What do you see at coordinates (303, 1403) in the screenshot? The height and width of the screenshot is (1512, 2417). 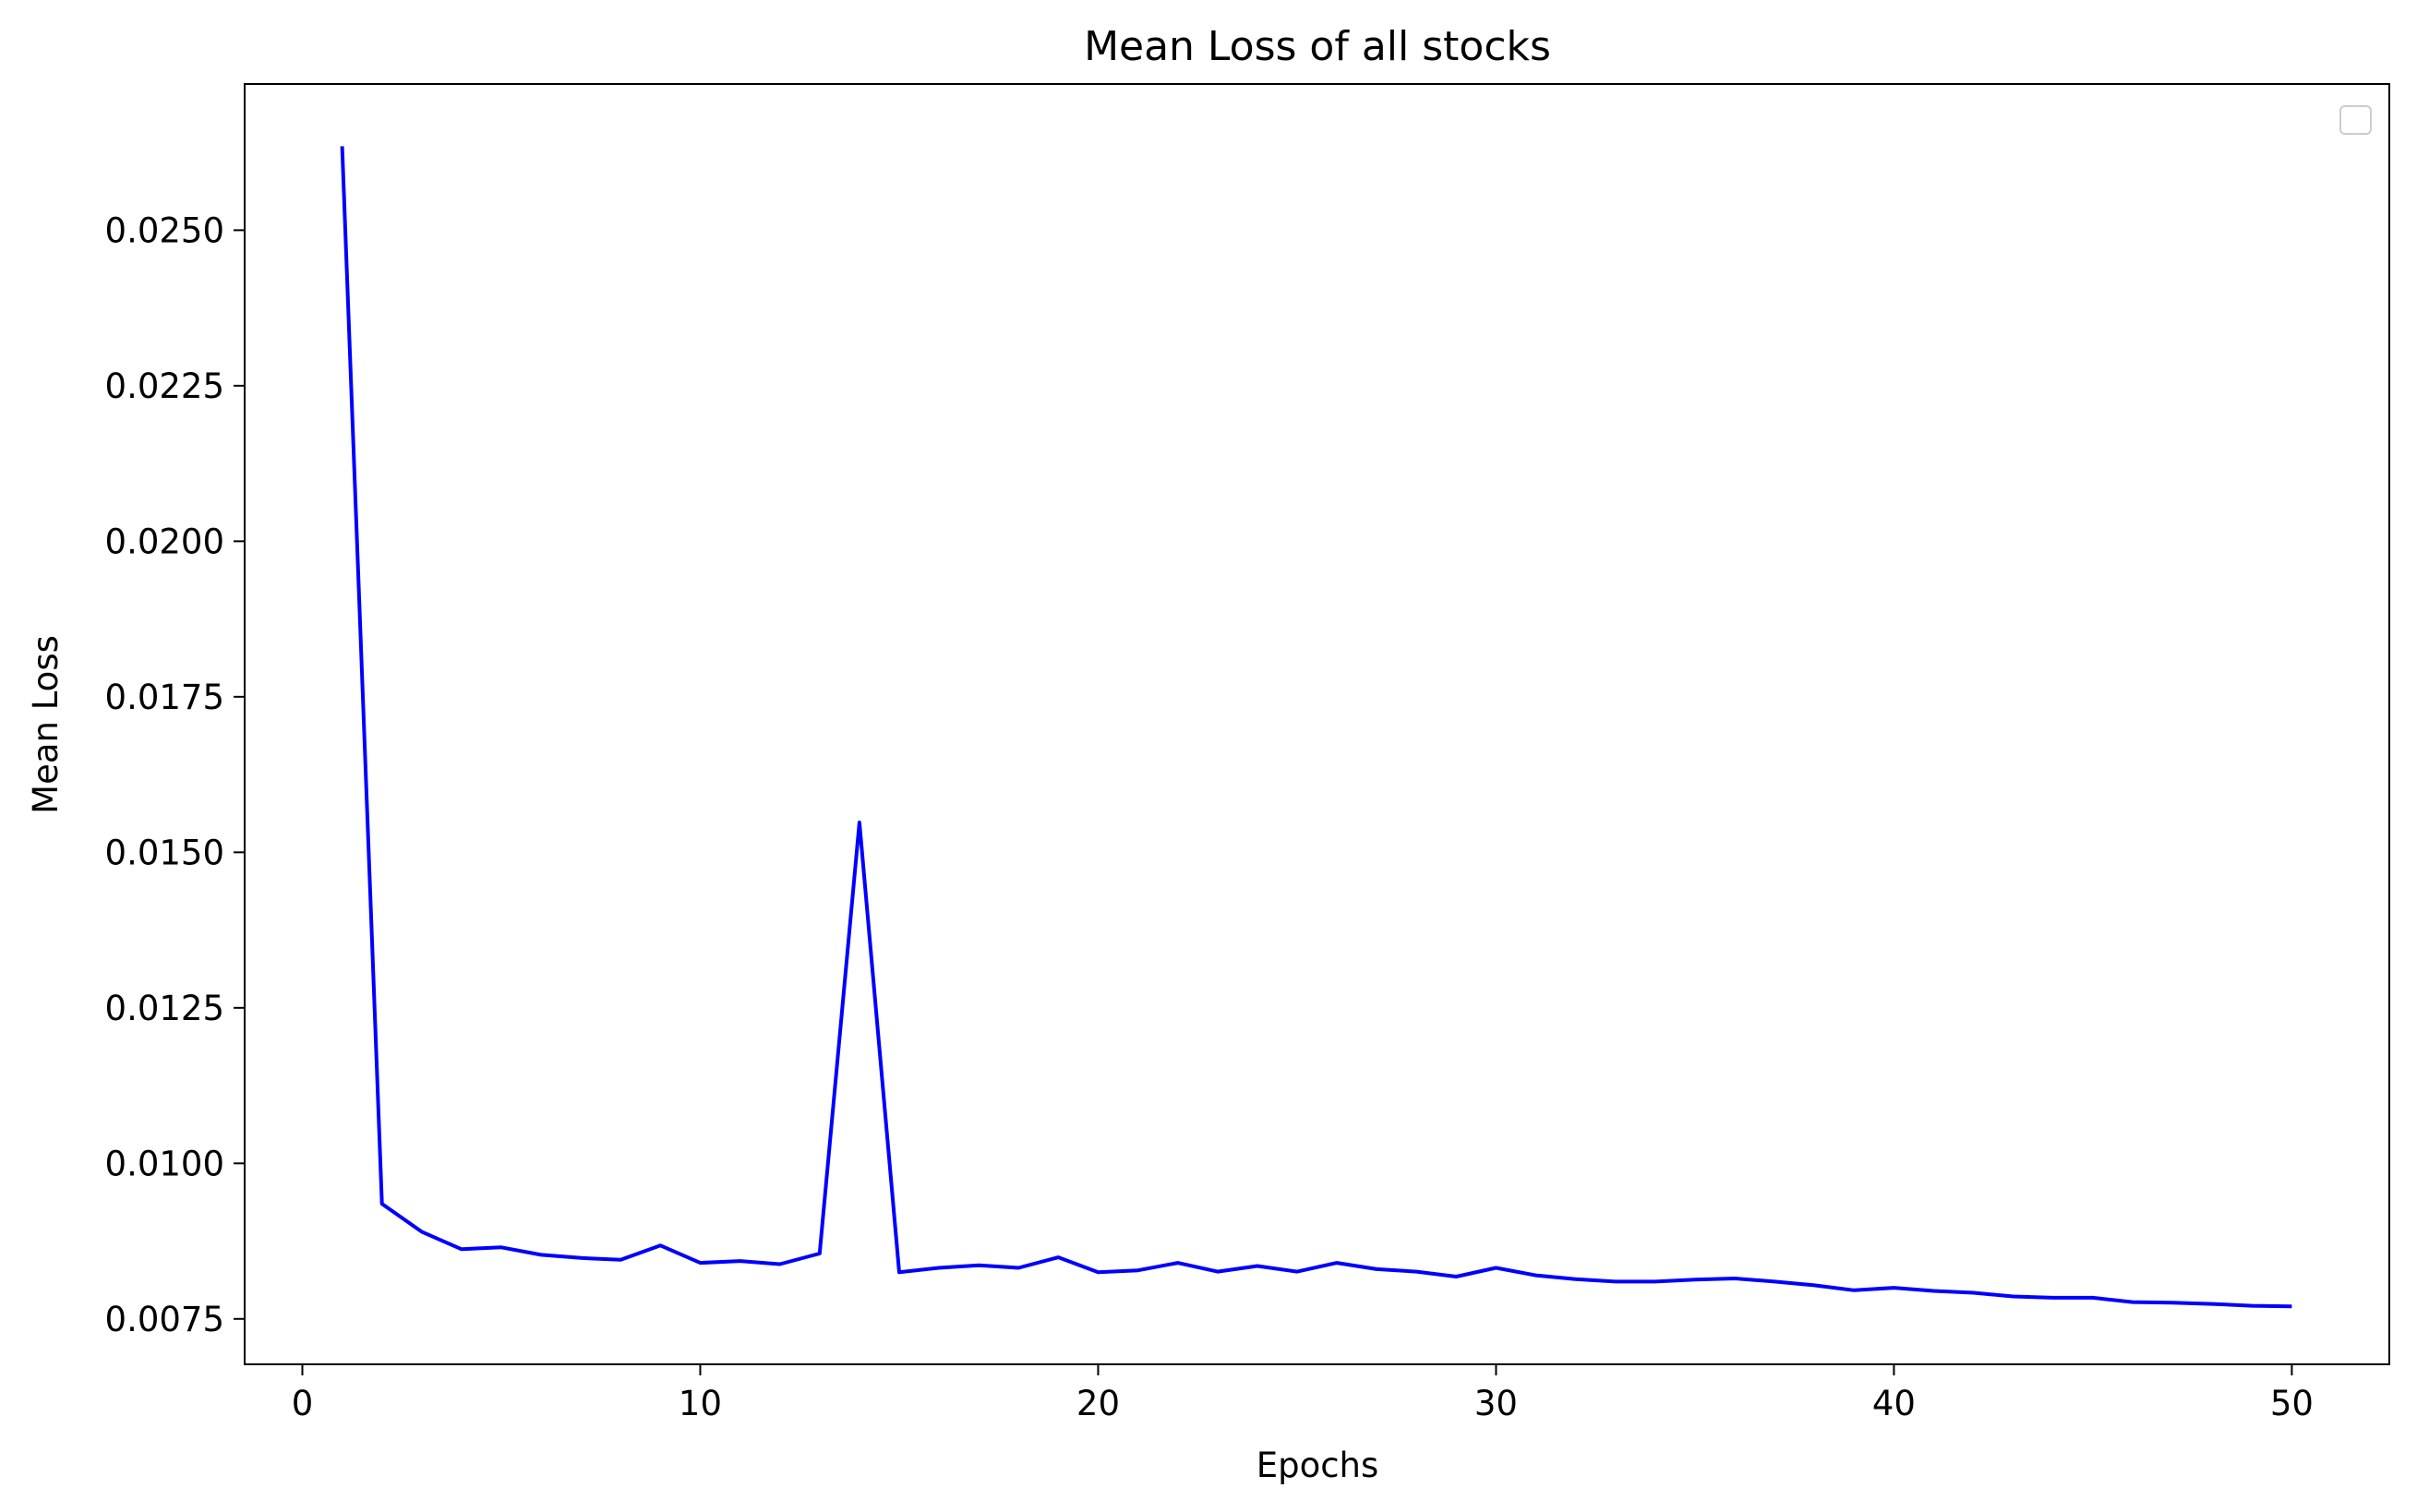 I see `x-tick-label: 0` at bounding box center [303, 1403].